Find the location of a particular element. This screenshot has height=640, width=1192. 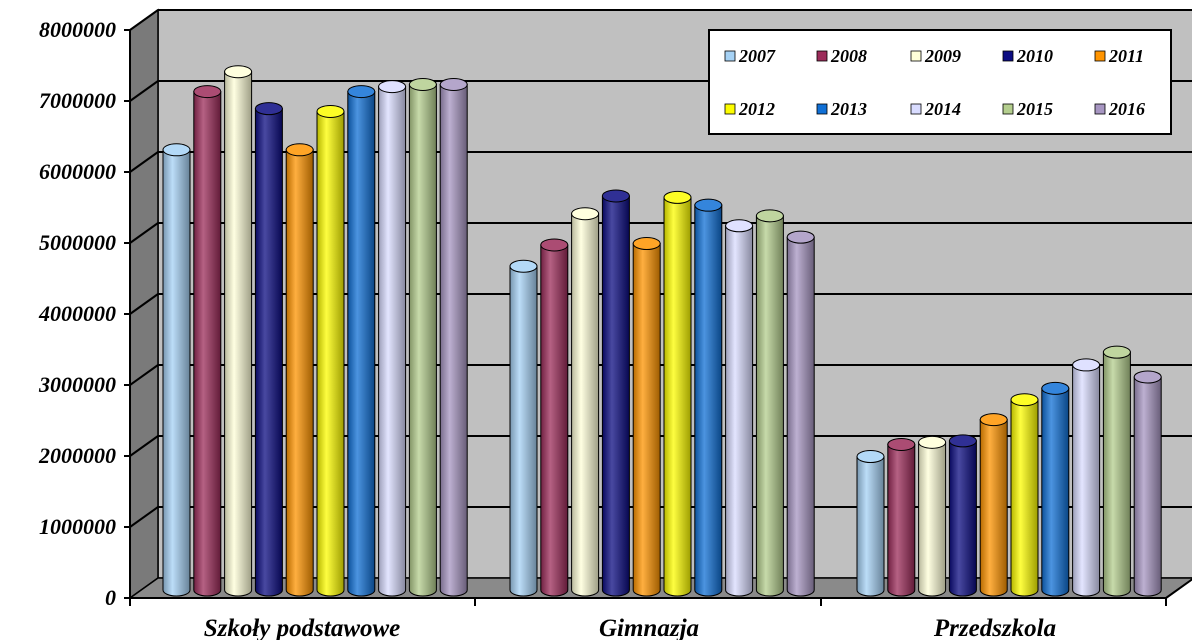

legend-label: 2013 is located at coordinates (848, 109).